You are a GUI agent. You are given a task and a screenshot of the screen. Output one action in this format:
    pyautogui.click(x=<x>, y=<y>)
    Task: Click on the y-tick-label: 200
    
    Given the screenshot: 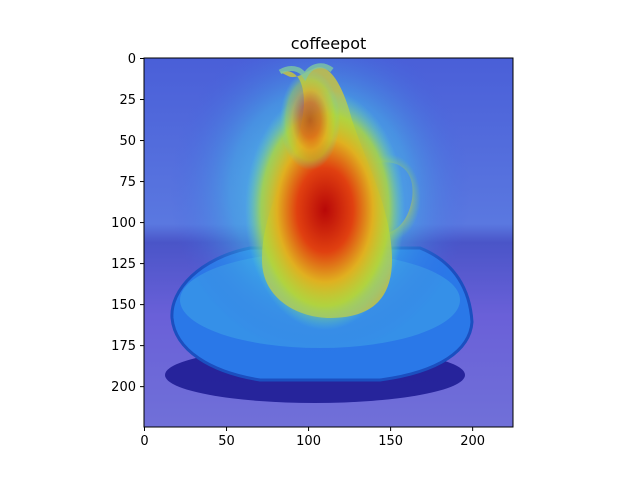 What is the action you would take?
    pyautogui.click(x=123, y=387)
    